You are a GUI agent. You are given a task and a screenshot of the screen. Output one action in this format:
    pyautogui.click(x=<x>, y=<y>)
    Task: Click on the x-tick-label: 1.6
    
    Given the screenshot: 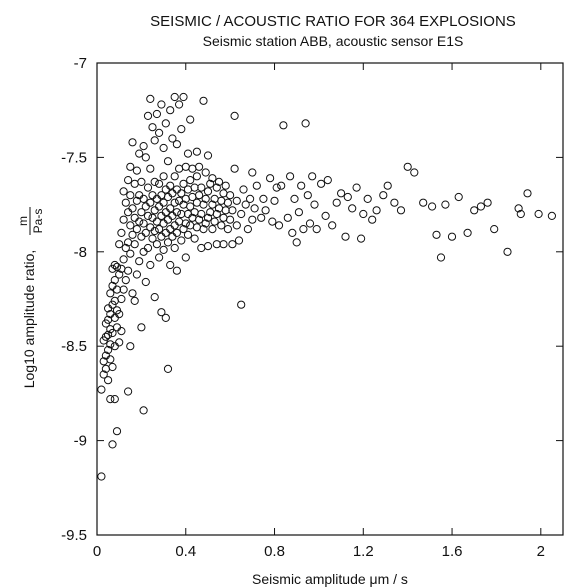 What is the action you would take?
    pyautogui.click(x=452, y=551)
    